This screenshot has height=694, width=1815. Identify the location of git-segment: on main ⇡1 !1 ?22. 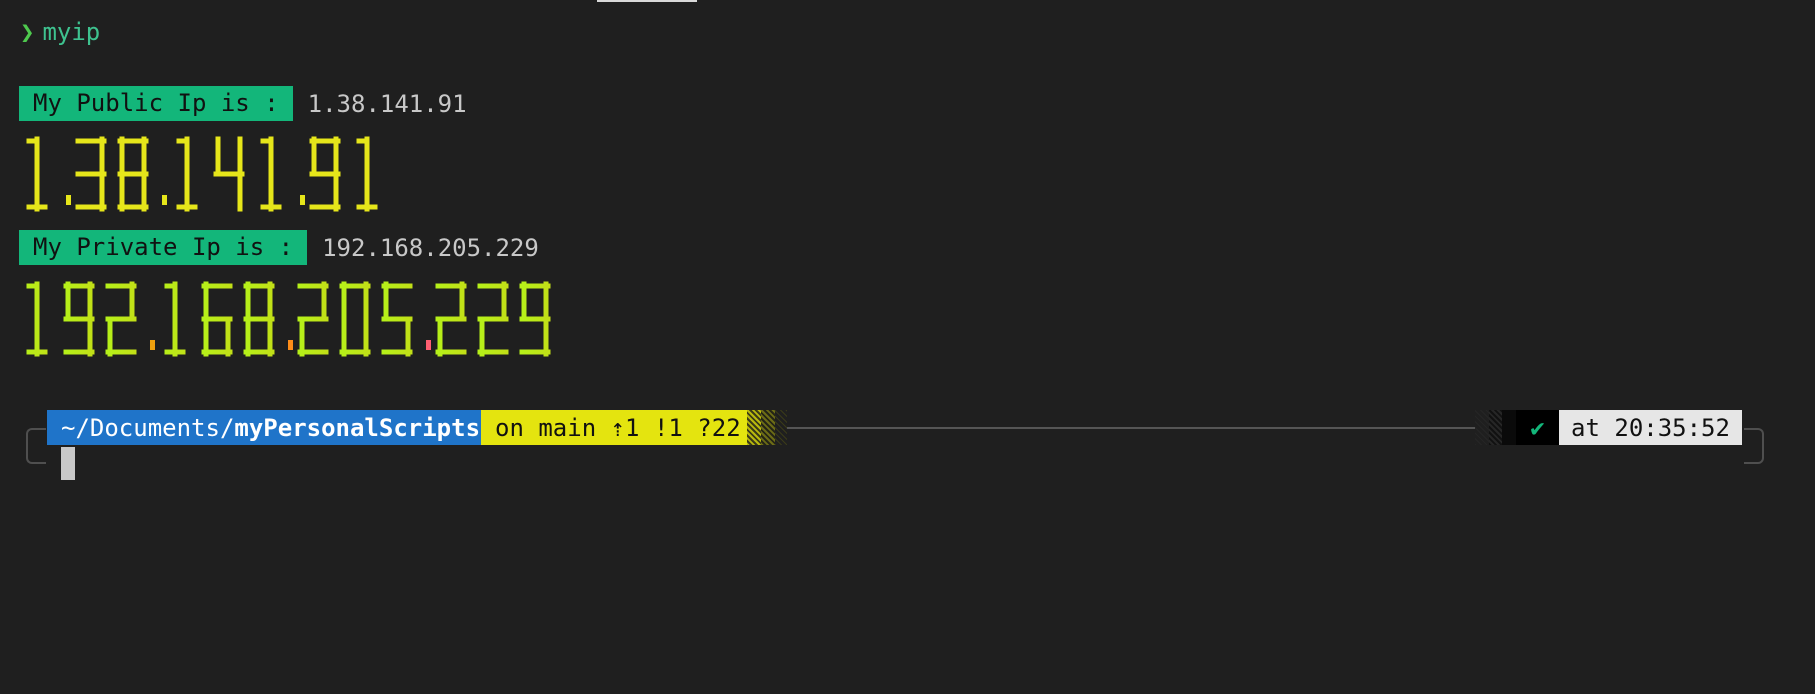
(618, 427).